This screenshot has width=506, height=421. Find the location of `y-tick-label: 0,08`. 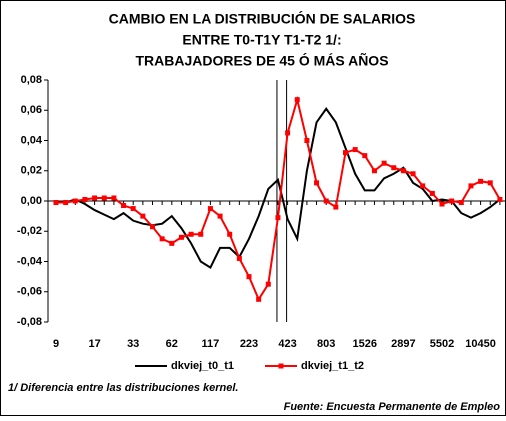

y-tick-label: 0,08 is located at coordinates (31, 80).